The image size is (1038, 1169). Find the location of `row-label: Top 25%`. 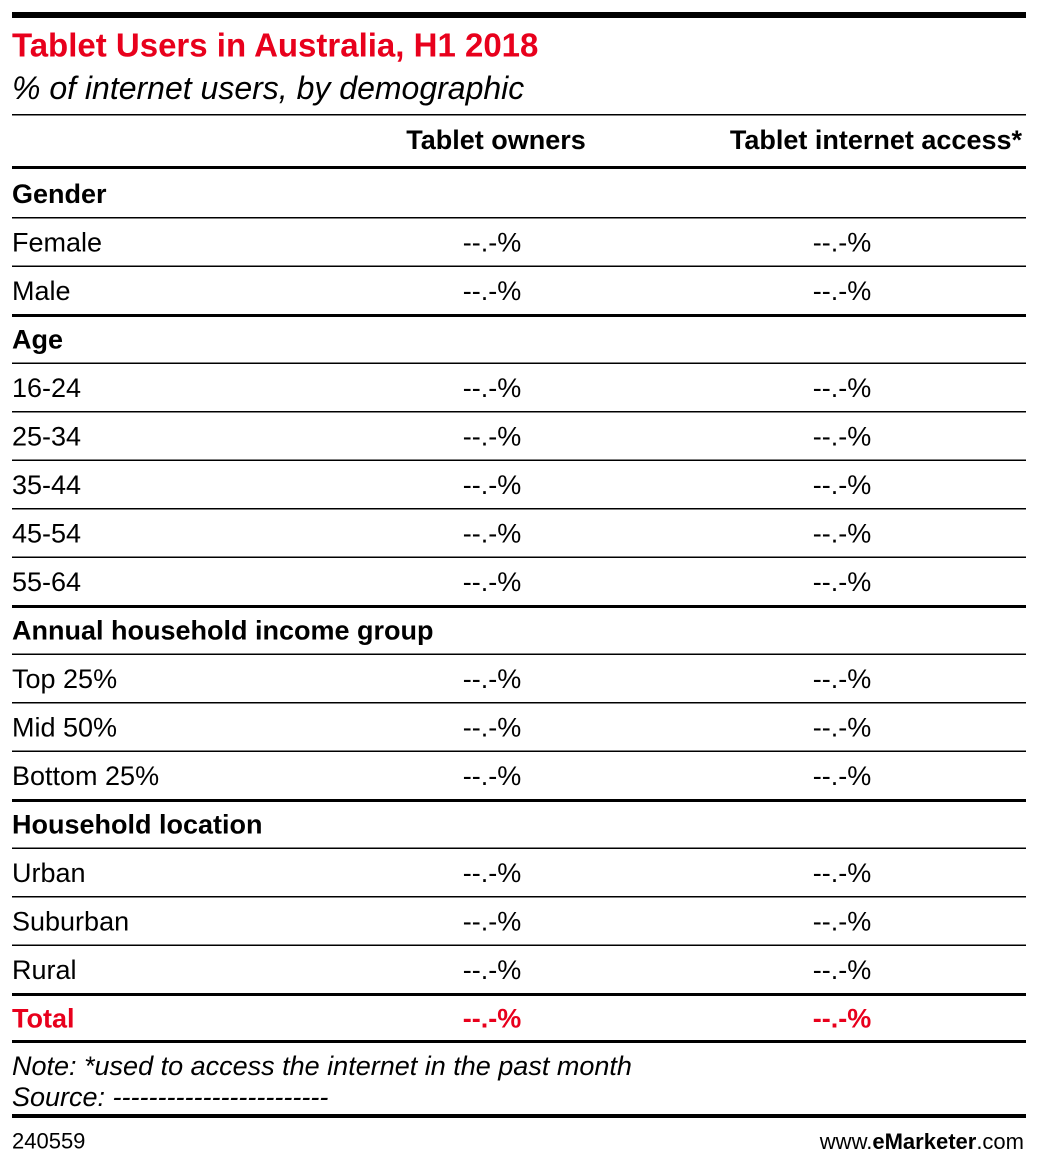

row-label: Top 25% is located at coordinates (64, 679).